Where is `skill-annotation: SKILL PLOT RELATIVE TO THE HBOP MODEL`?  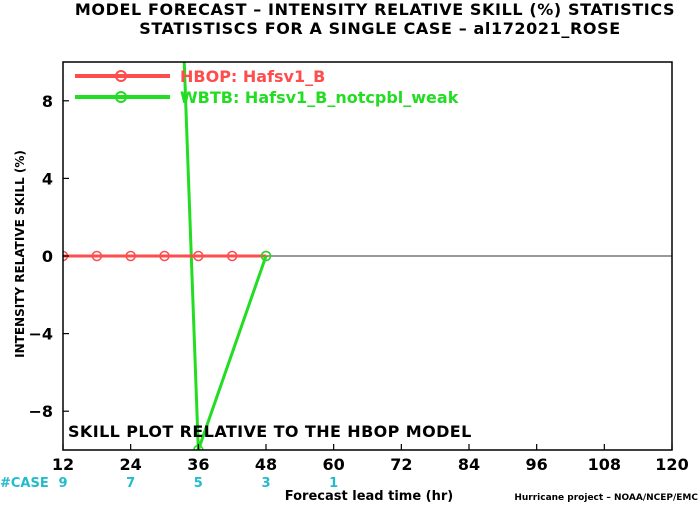
skill-annotation: SKILL PLOT RELATIVE TO THE HBOP MODEL is located at coordinates (270, 431).